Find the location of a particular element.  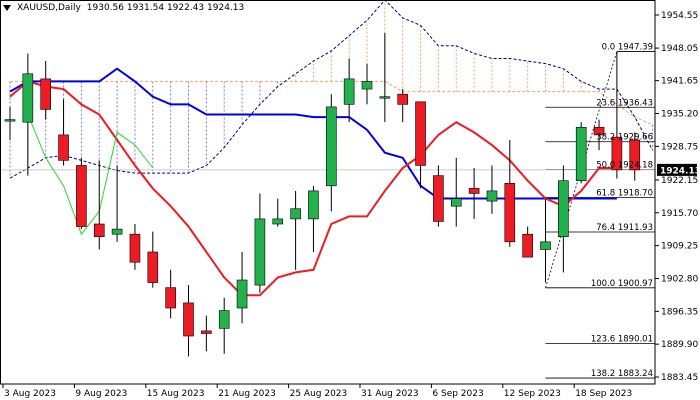

senkou-span-a-line is located at coordinates (331, 103).